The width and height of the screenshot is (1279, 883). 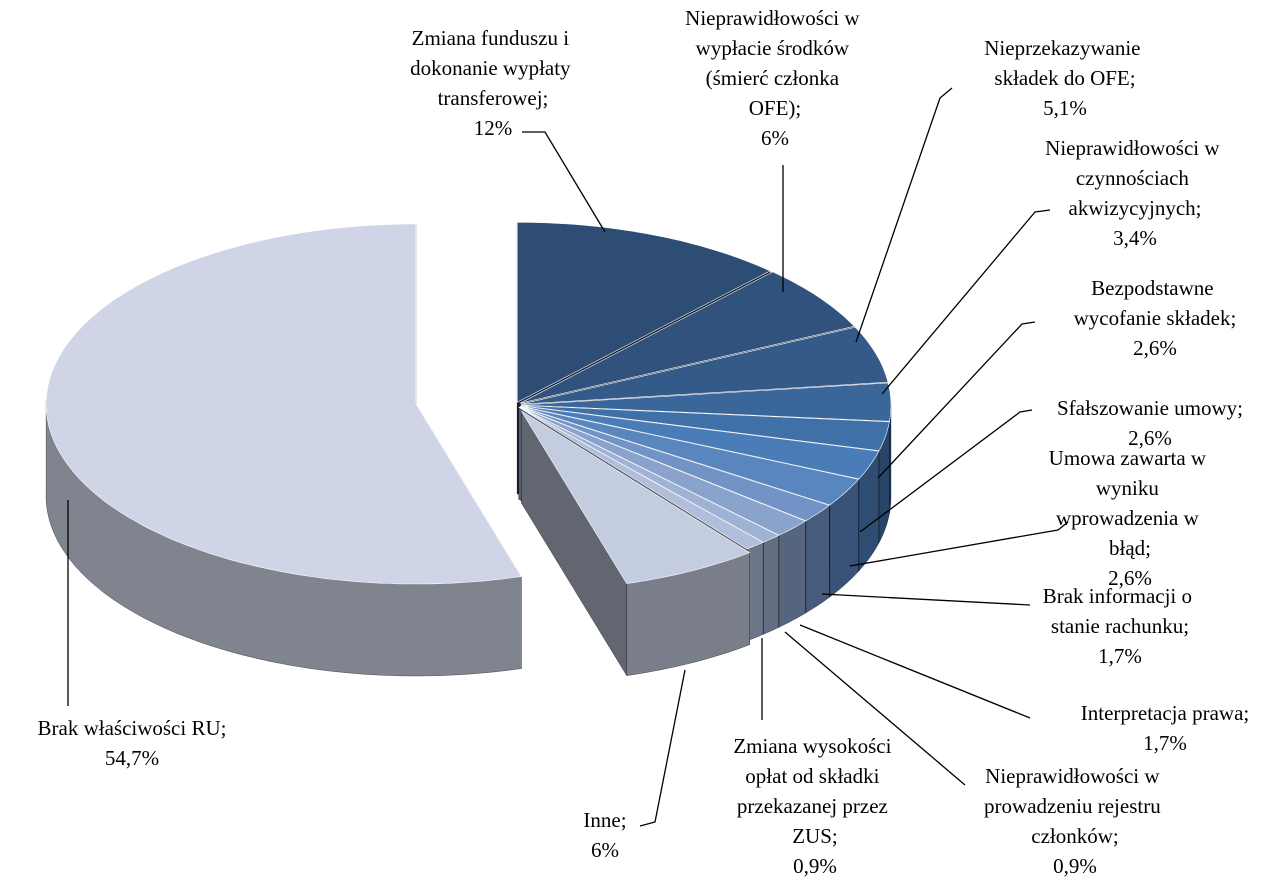 I want to click on label-line: prowadzeniu rejestru, so click(x=1075, y=806).